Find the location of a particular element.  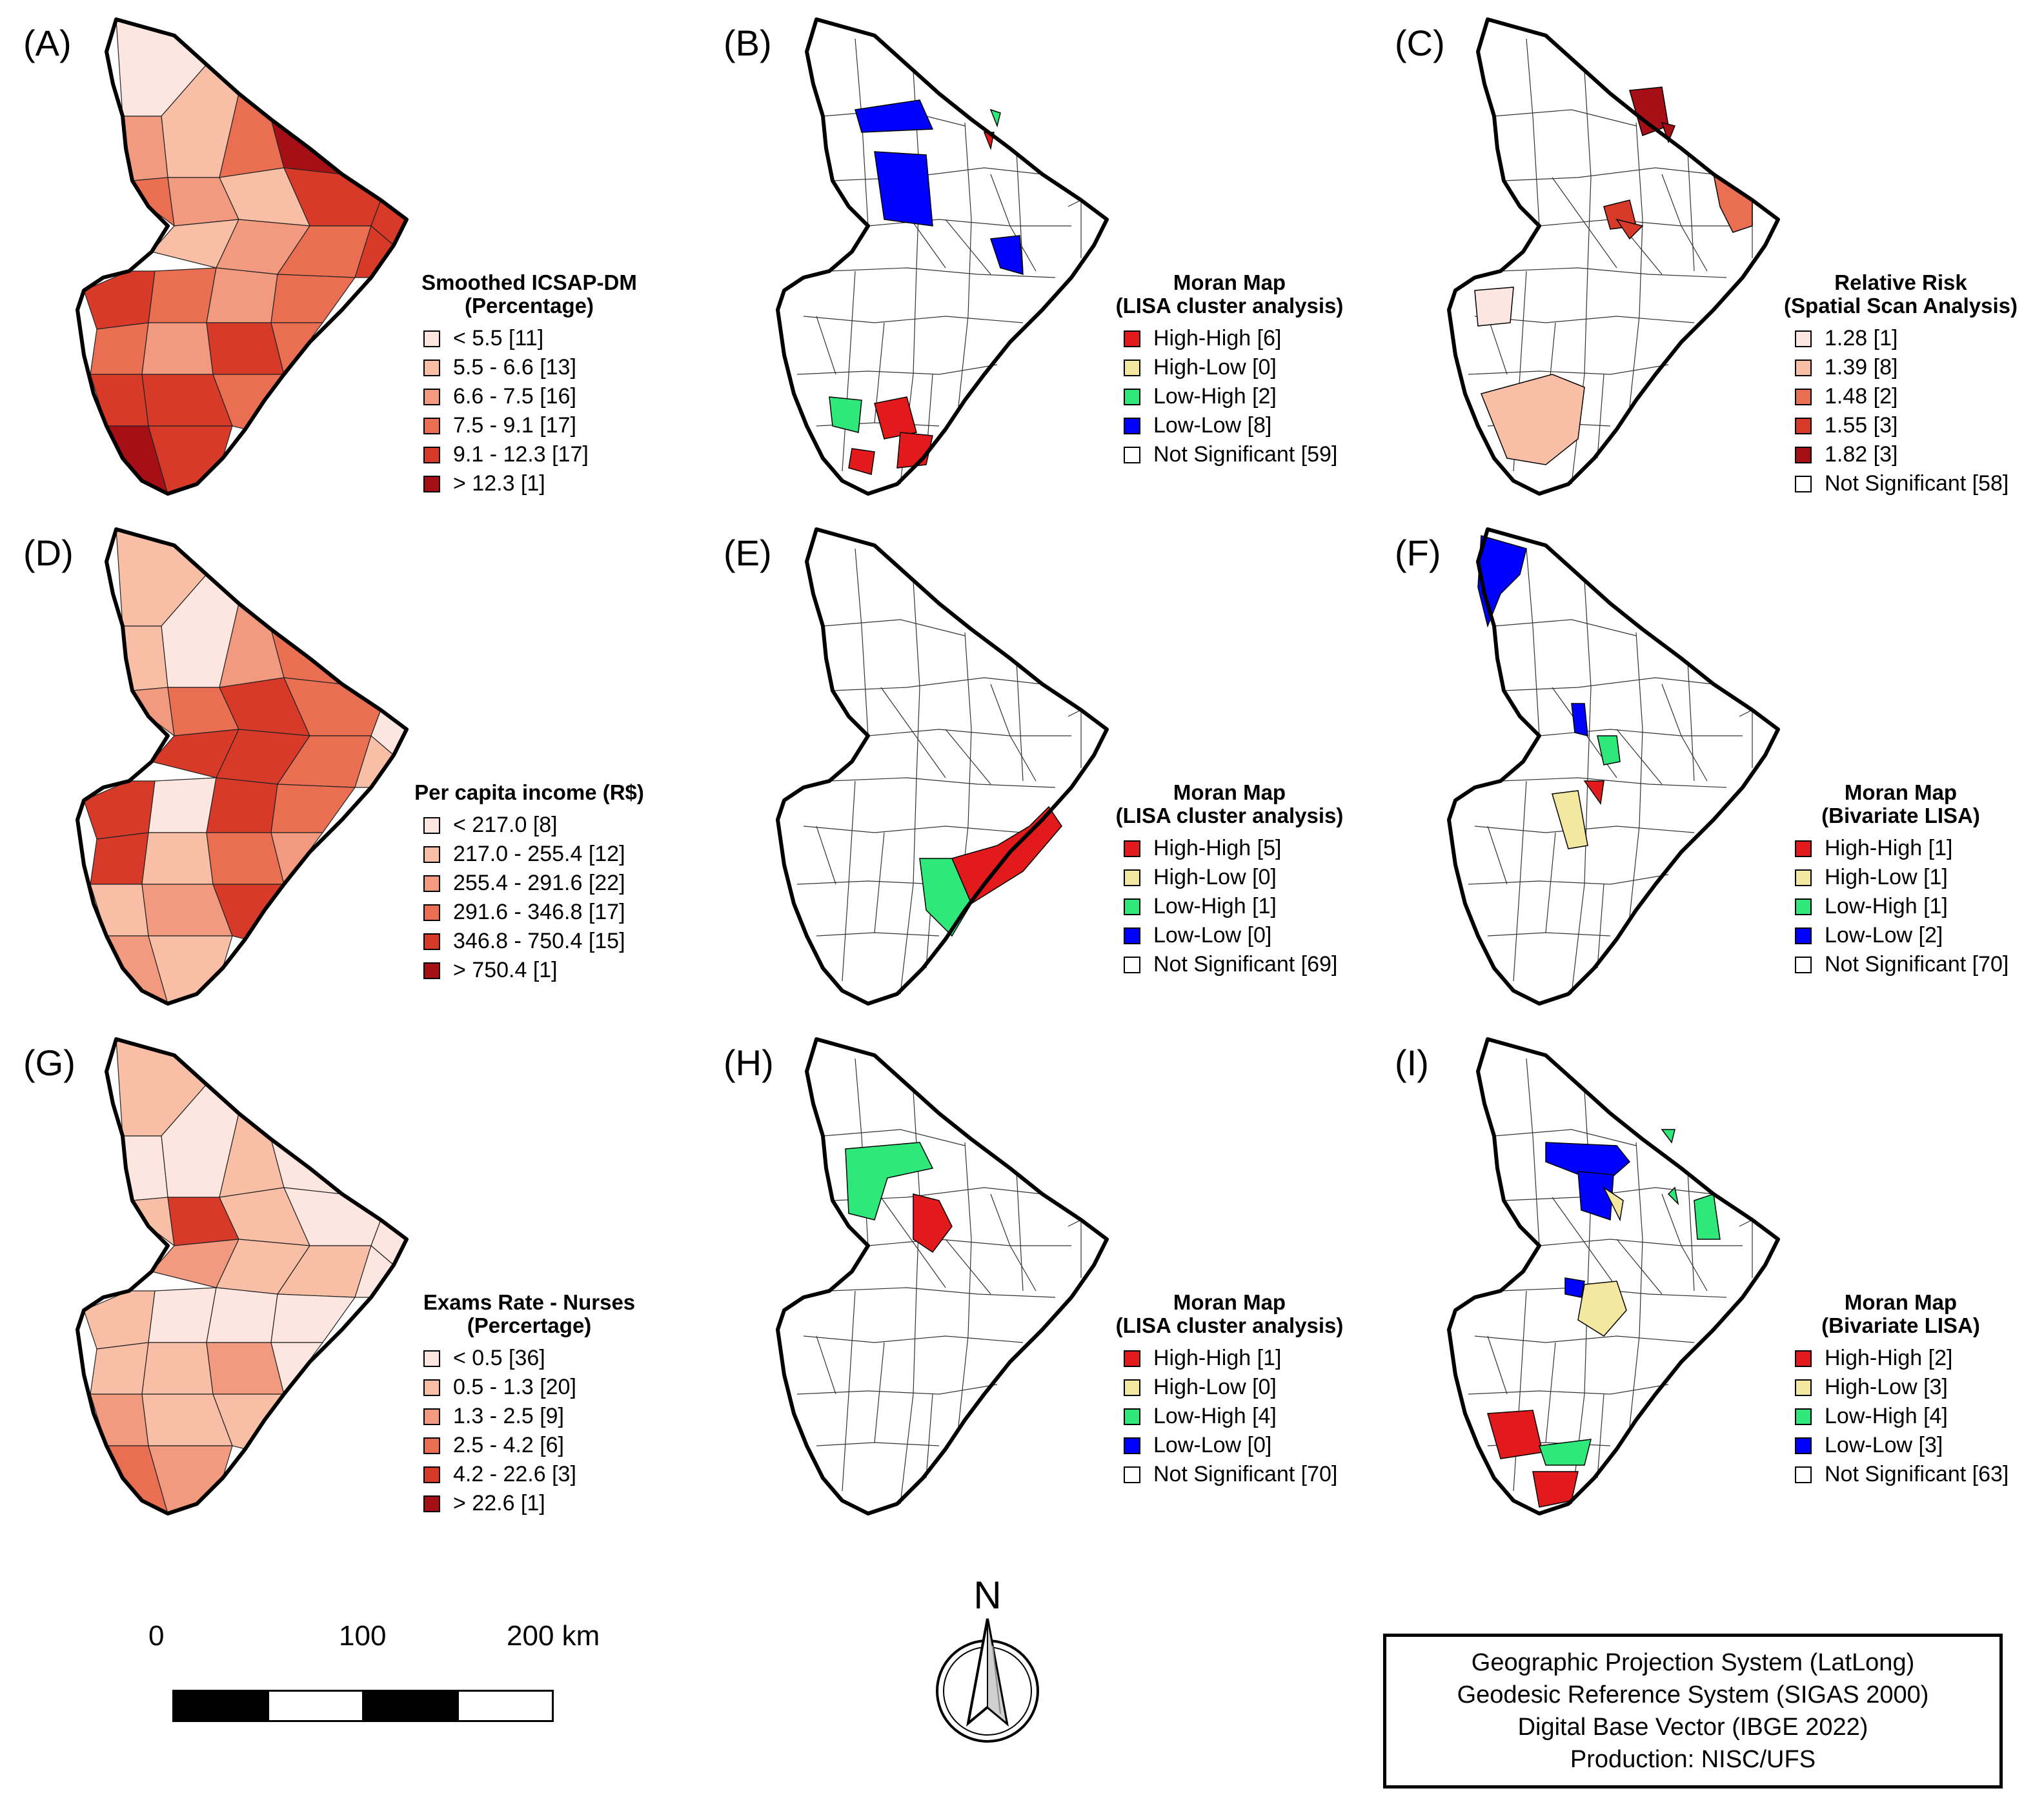

legend-label: 255.4 - 291.6 [22] is located at coordinates (539, 883).